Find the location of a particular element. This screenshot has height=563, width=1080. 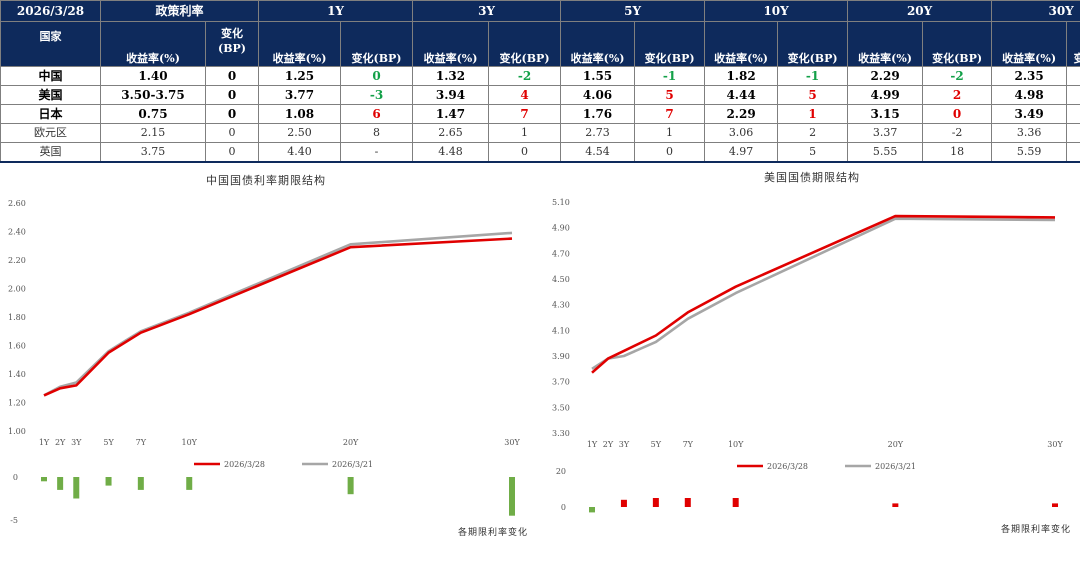

change-header-30y: 变化(BP) is located at coordinates (1073, 44).